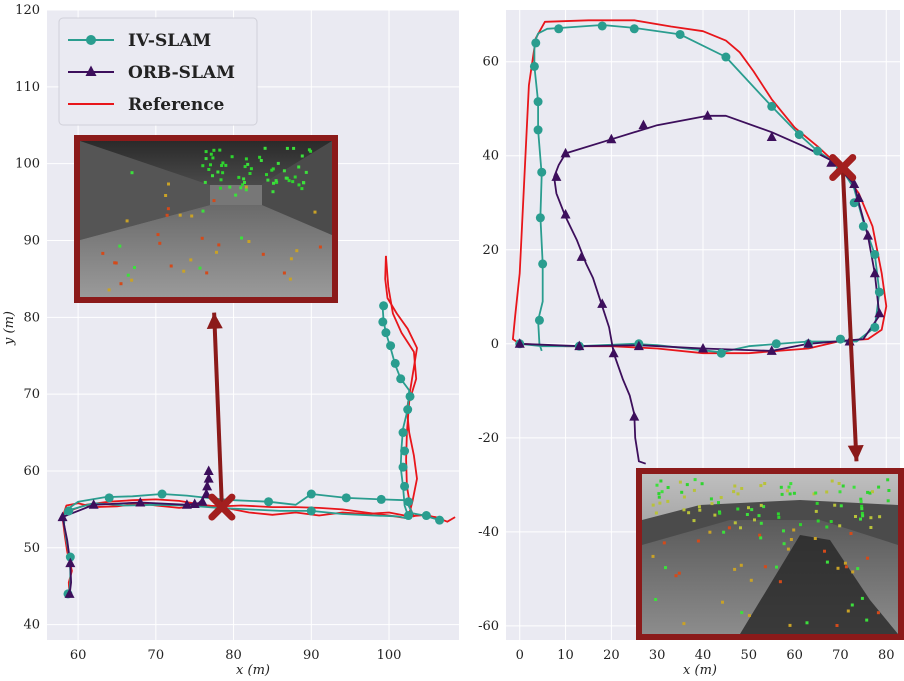  What do you see at coordinates (176, 105) in the screenshot?
I see `legend-label-reference: Reference` at bounding box center [176, 105].